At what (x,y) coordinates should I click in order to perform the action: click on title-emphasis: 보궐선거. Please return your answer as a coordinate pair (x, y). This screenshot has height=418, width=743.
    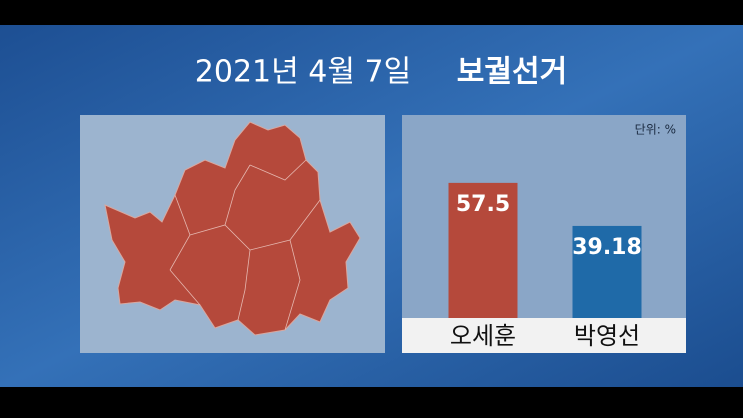
    Looking at the image, I should click on (512, 72).